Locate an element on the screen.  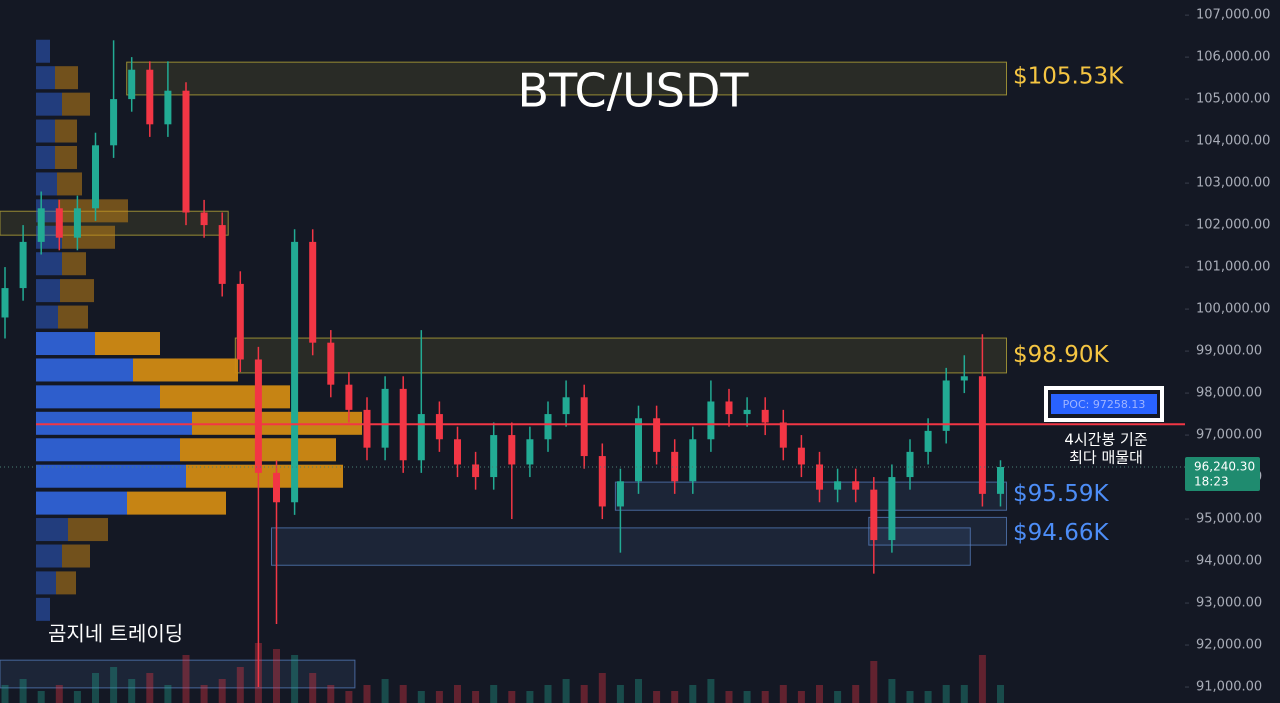
note: 최다 매물대 is located at coordinates (1106, 458).